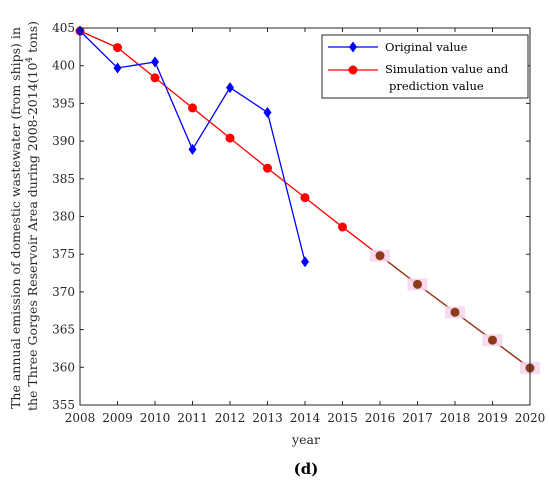 Image resolution: width=550 pixels, height=483 pixels. Describe the element at coordinates (63, 179) in the screenshot. I see `y-tick-label: 385` at that location.